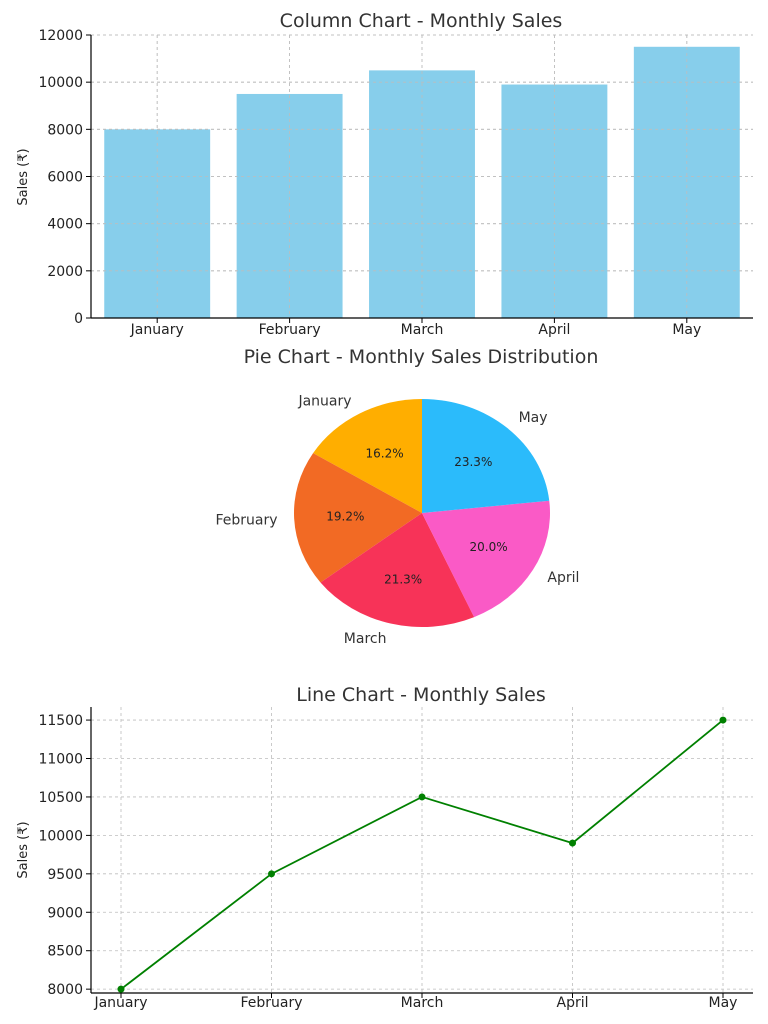  Describe the element at coordinates (563, 578) in the screenshot. I see `pie-slice-label: April` at that location.